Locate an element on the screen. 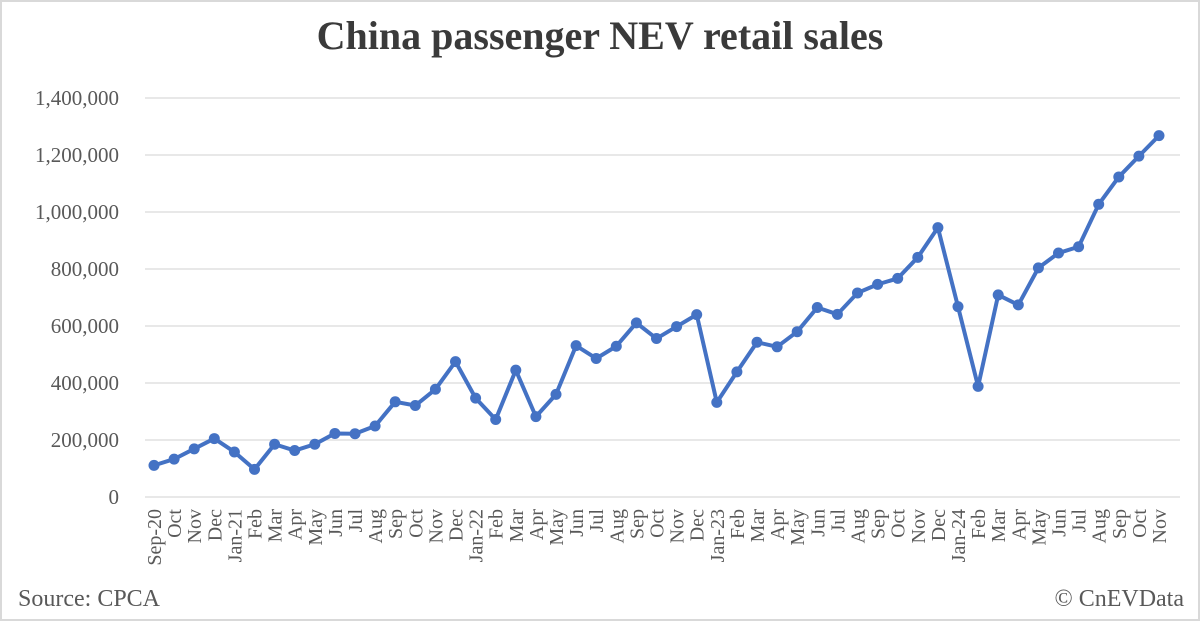  x-axis-tick-label: Jan-24 is located at coordinates (959, 535).